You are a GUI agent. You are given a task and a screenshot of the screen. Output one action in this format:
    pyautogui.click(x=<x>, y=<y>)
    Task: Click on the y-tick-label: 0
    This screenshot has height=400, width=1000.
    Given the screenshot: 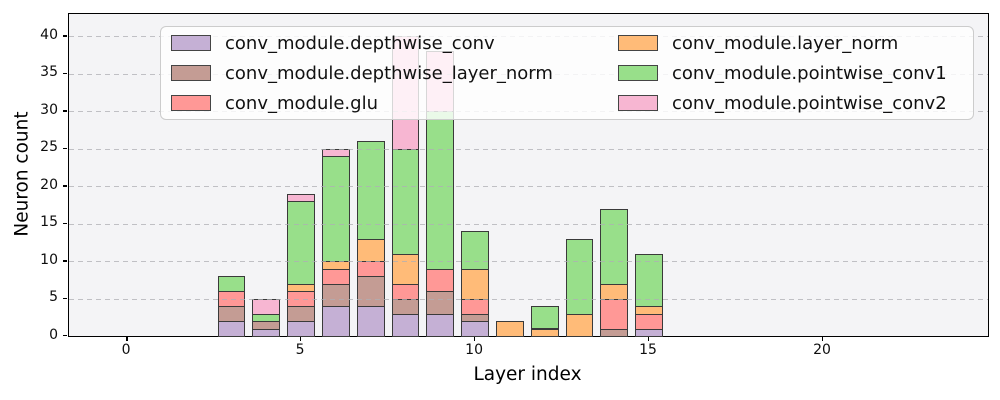 What is the action you would take?
    pyautogui.click(x=53, y=334)
    